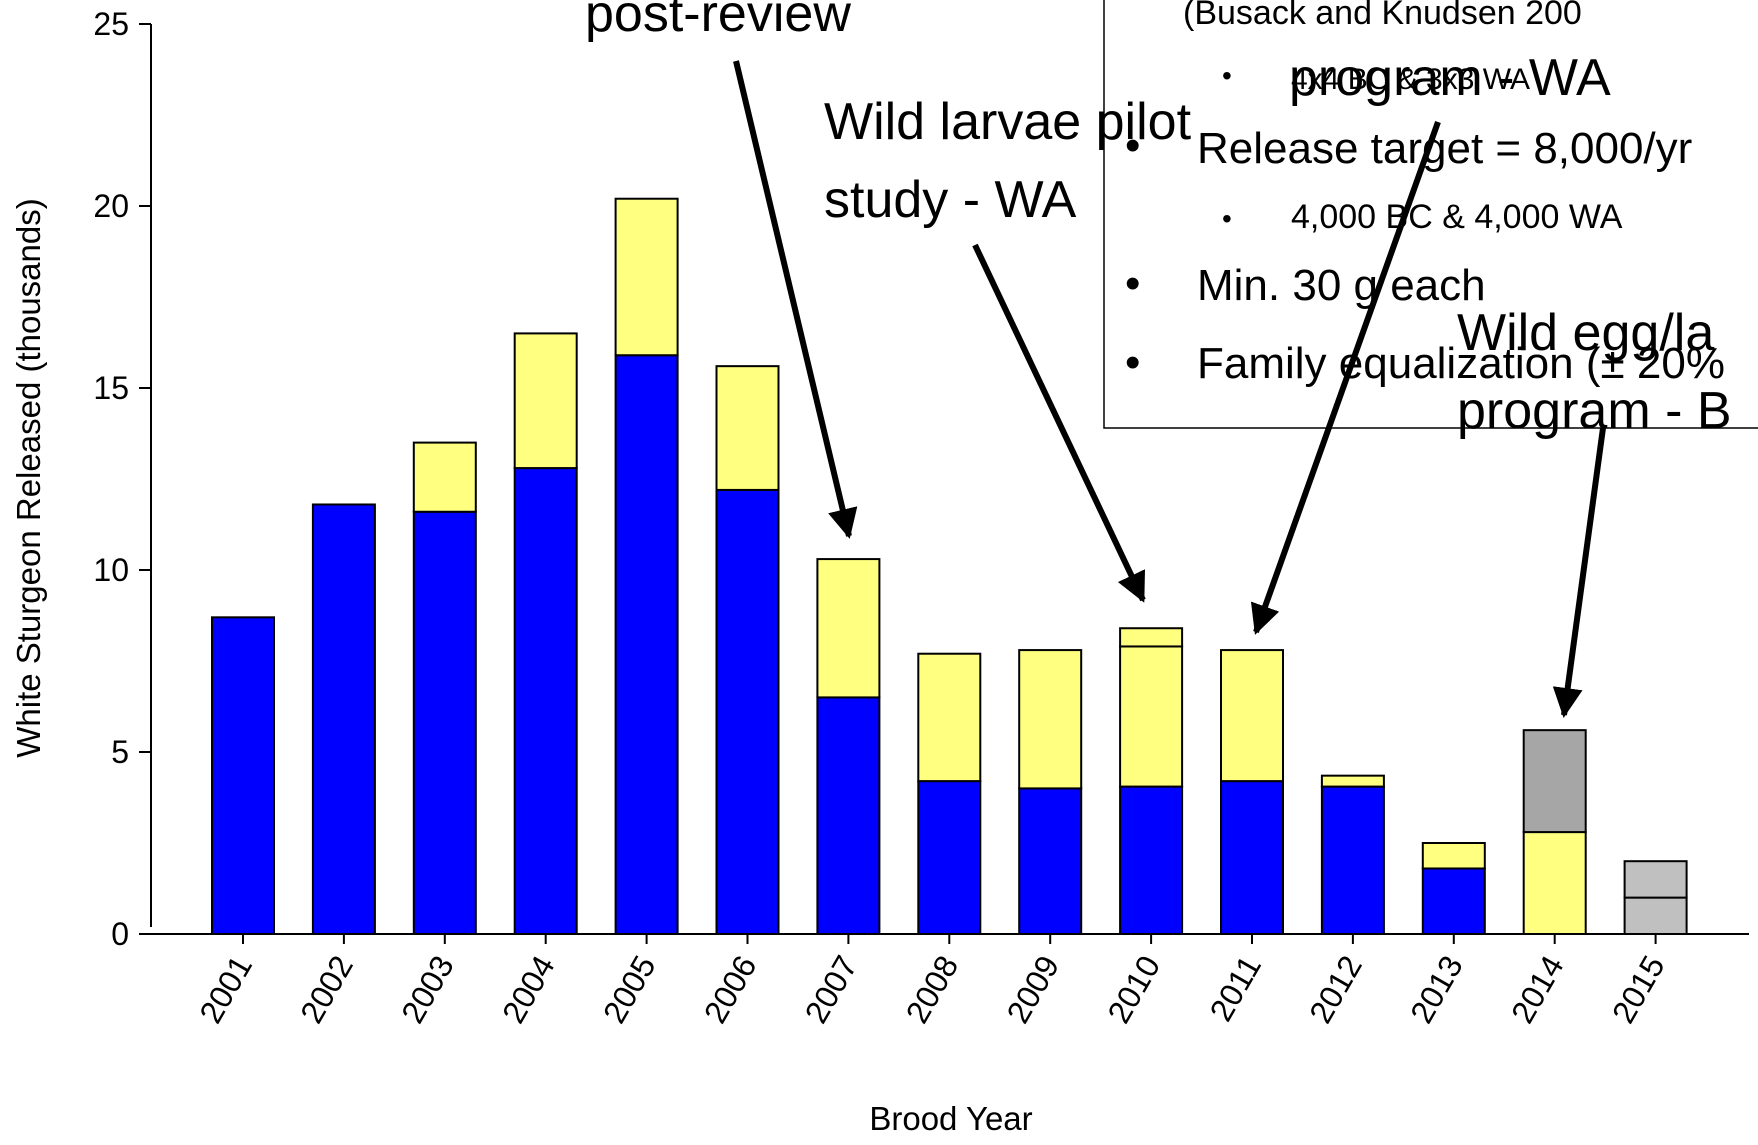 This screenshot has width=1758, height=1145. I want to click on box-text: Family equalization (± 20%, so click(1461, 363).